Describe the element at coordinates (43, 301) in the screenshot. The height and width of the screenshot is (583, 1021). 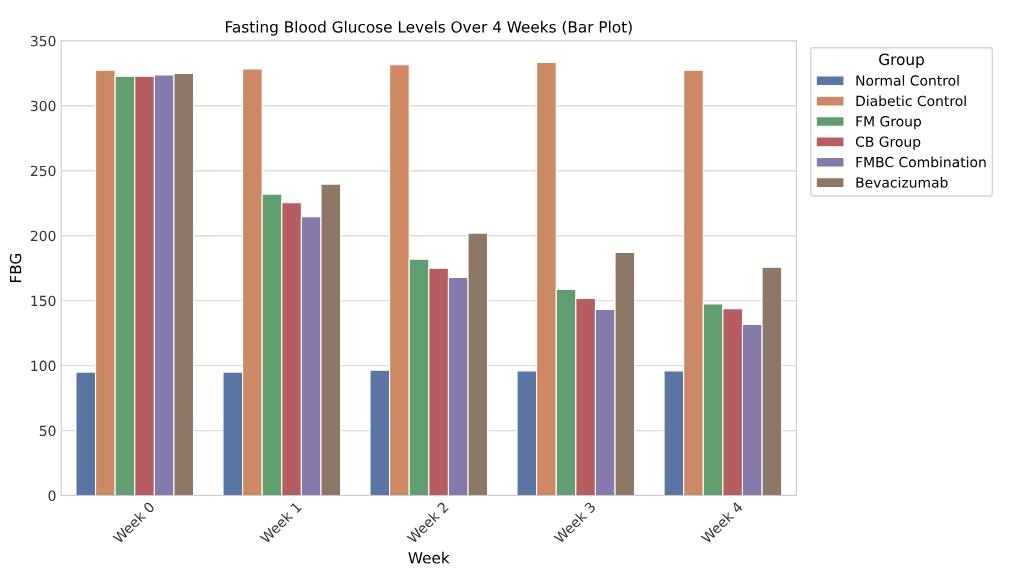
I see `y-tick-label: 150` at that location.